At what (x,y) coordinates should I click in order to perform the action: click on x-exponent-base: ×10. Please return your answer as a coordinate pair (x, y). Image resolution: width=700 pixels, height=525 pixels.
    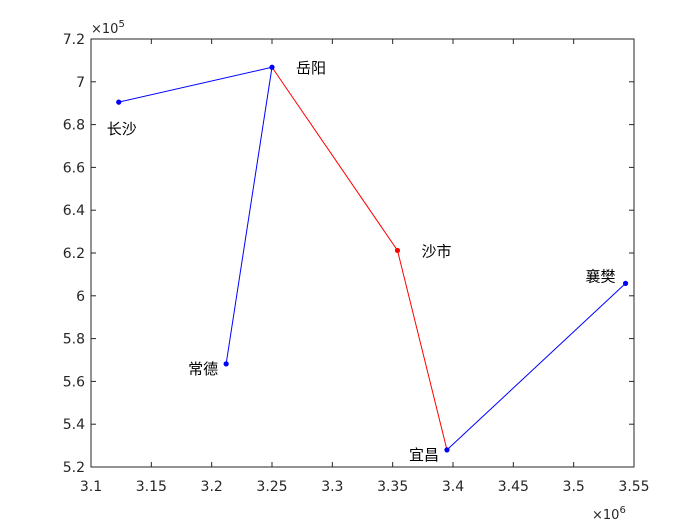
    Looking at the image, I should click on (605, 515).